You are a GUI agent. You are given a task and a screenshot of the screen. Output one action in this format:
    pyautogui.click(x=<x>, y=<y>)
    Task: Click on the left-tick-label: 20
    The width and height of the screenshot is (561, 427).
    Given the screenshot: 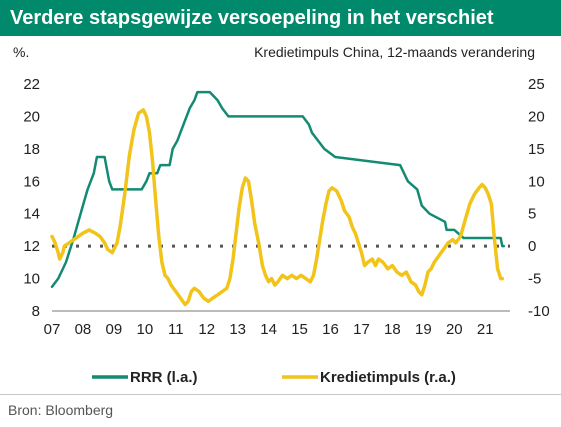 What is the action you would take?
    pyautogui.click(x=31, y=116)
    